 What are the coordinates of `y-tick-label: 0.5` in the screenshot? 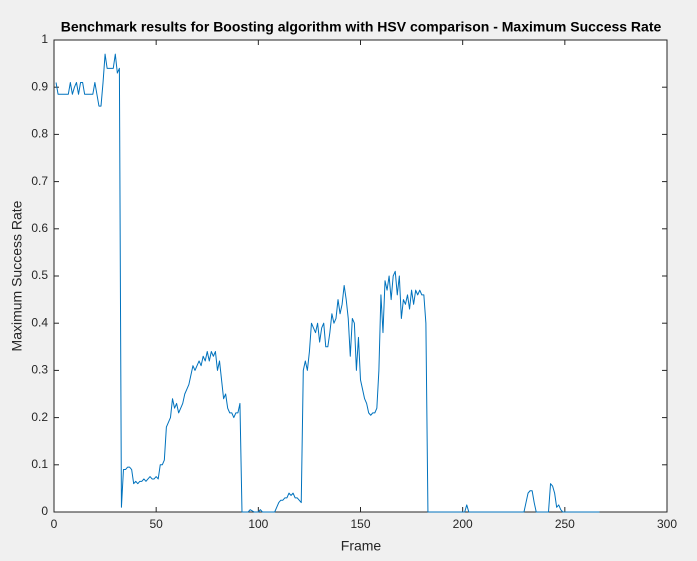 It's located at (39, 275).